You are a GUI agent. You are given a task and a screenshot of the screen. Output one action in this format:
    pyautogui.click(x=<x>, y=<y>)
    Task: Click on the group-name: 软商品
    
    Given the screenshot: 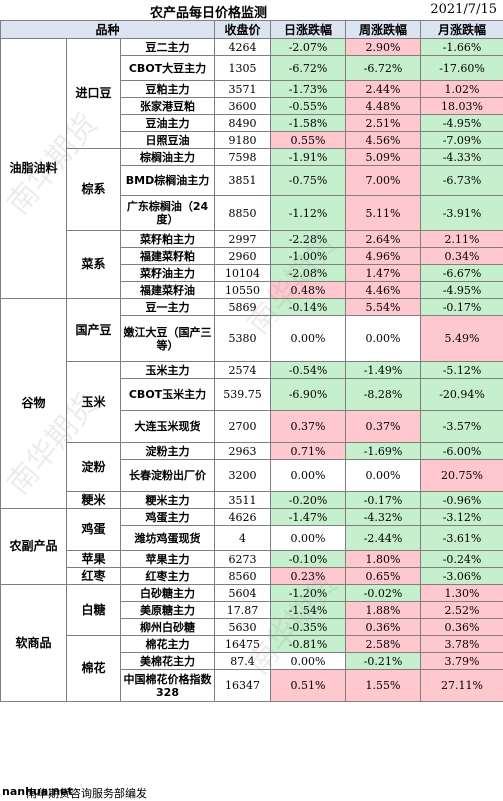 What is the action you would take?
    pyautogui.click(x=34, y=643)
    